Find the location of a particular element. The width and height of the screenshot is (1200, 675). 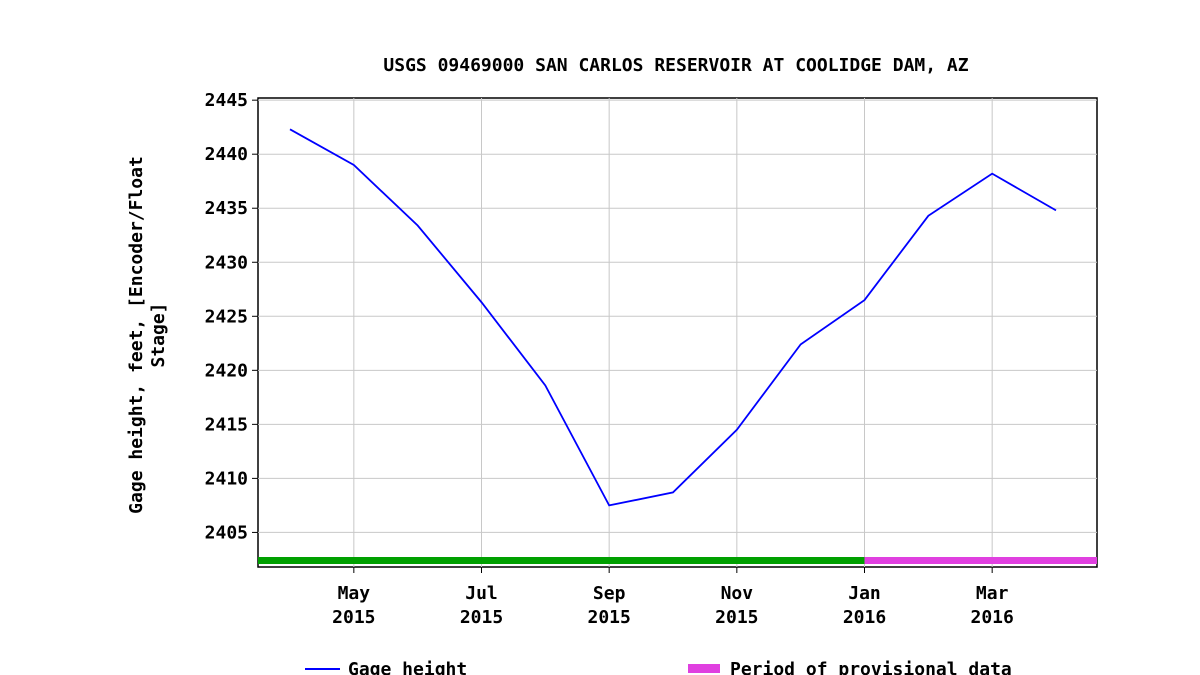

legend-swatch is located at coordinates (704, 668).